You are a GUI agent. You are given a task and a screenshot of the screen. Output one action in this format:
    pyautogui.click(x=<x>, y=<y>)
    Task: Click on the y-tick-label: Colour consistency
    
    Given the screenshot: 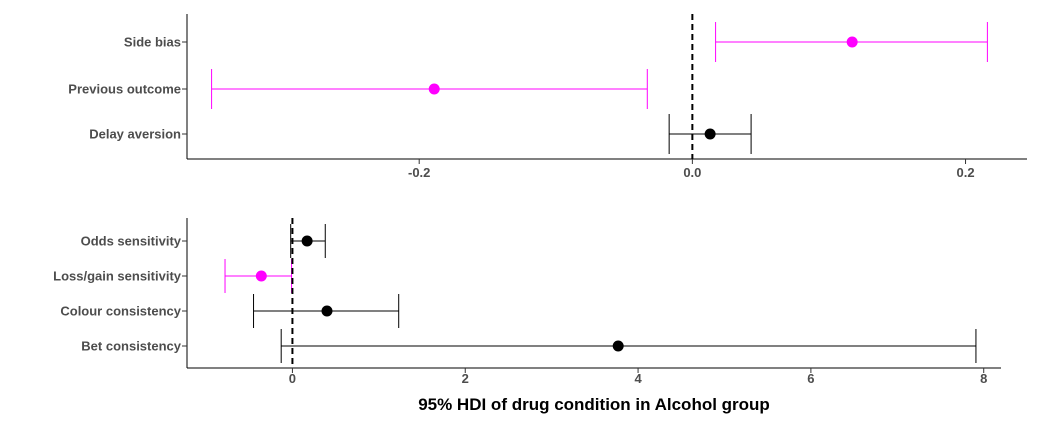 What is the action you would take?
    pyautogui.click(x=120, y=311)
    